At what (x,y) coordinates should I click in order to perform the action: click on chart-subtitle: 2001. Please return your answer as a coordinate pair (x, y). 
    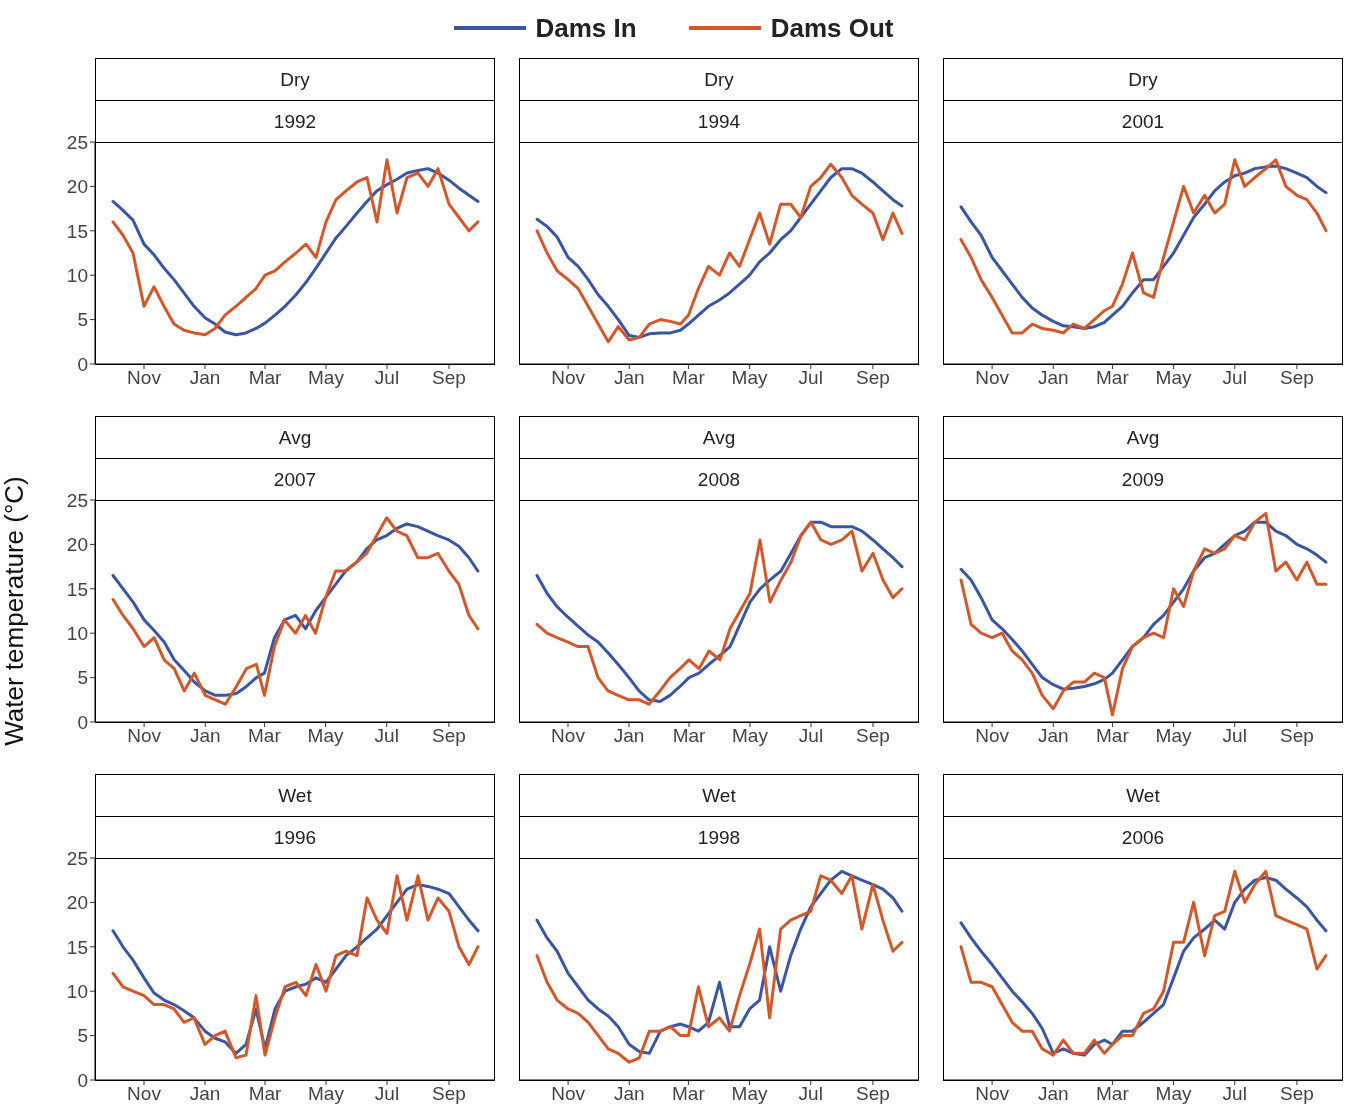
    Looking at the image, I should click on (1143, 121).